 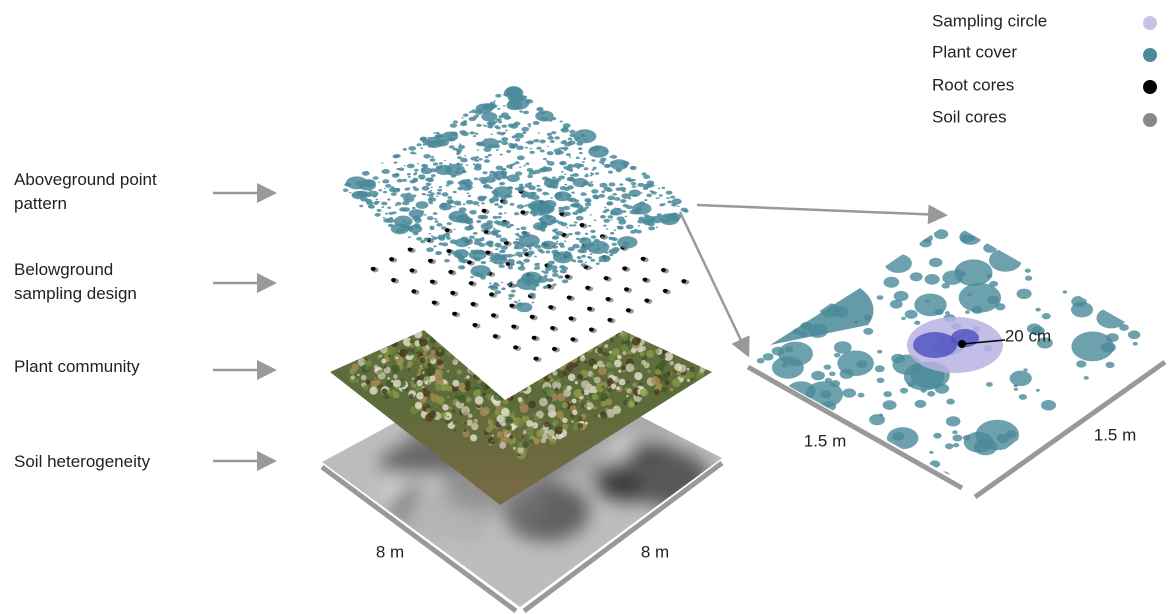 What do you see at coordinates (75, 281) in the screenshot?
I see `layer-label: Belowground sampling design` at bounding box center [75, 281].